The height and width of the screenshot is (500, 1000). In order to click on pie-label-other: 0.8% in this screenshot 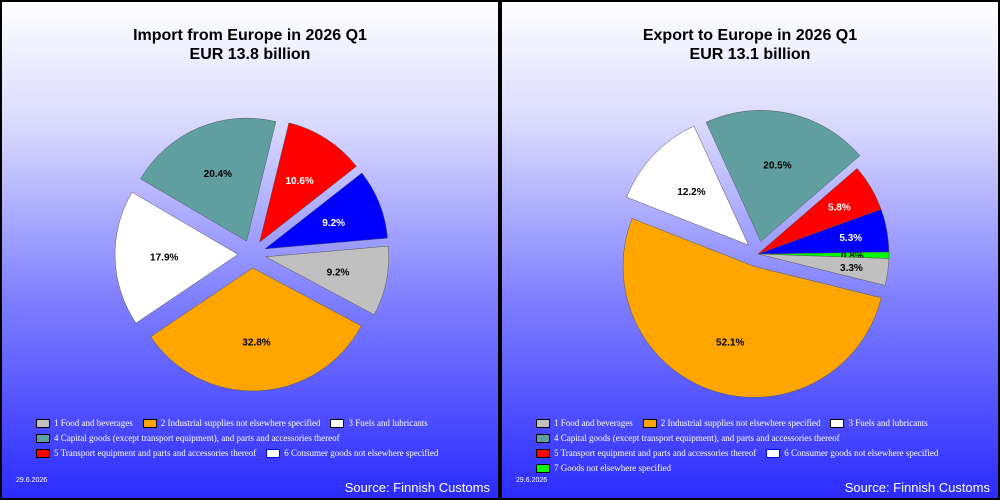, I will do `click(852, 256)`.